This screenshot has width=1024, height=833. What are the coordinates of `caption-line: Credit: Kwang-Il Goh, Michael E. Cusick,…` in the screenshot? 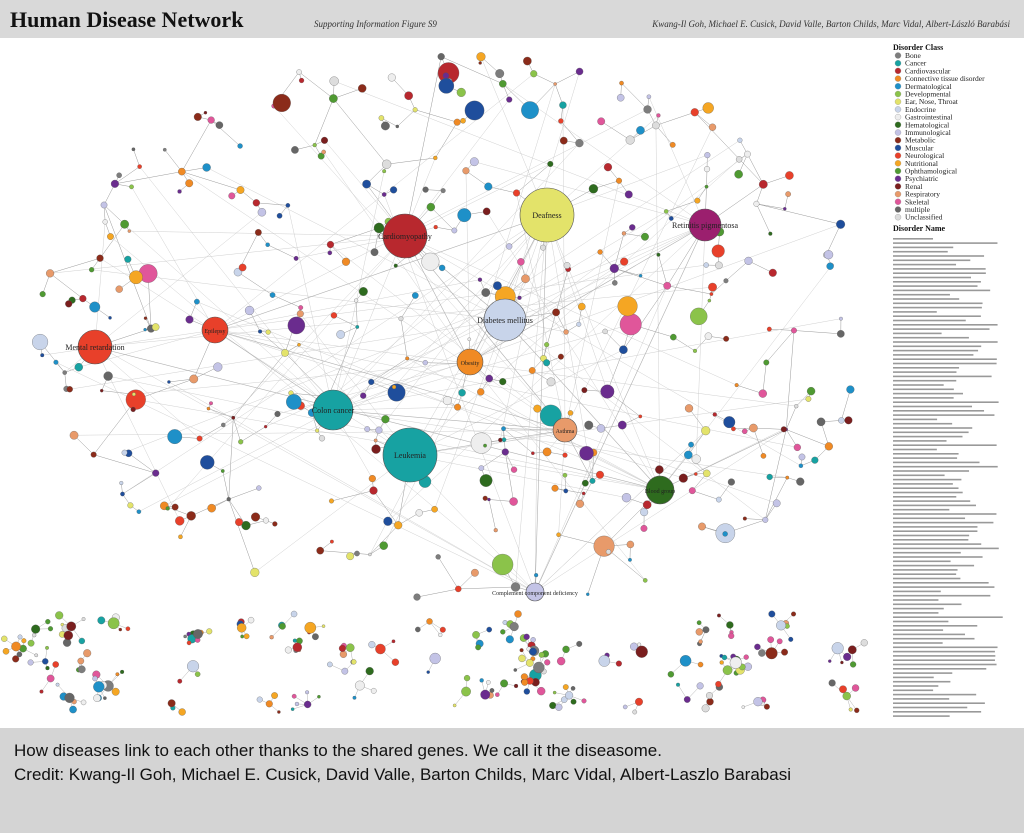 It's located at (402, 774).